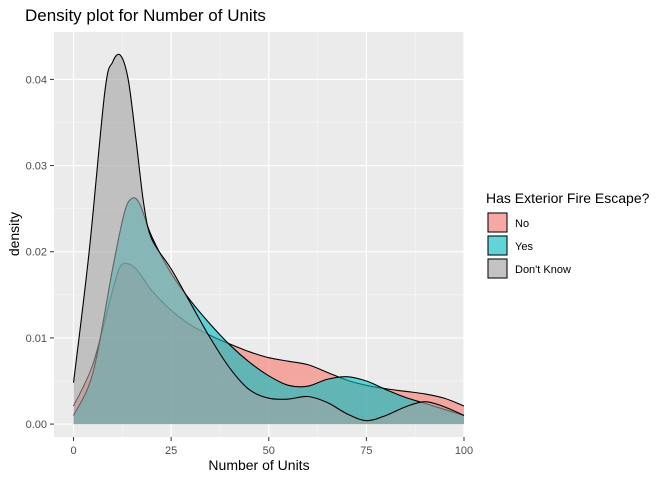 This screenshot has height=480, width=672. What do you see at coordinates (36, 425) in the screenshot?
I see `y-tick-label: 0.00` at bounding box center [36, 425].